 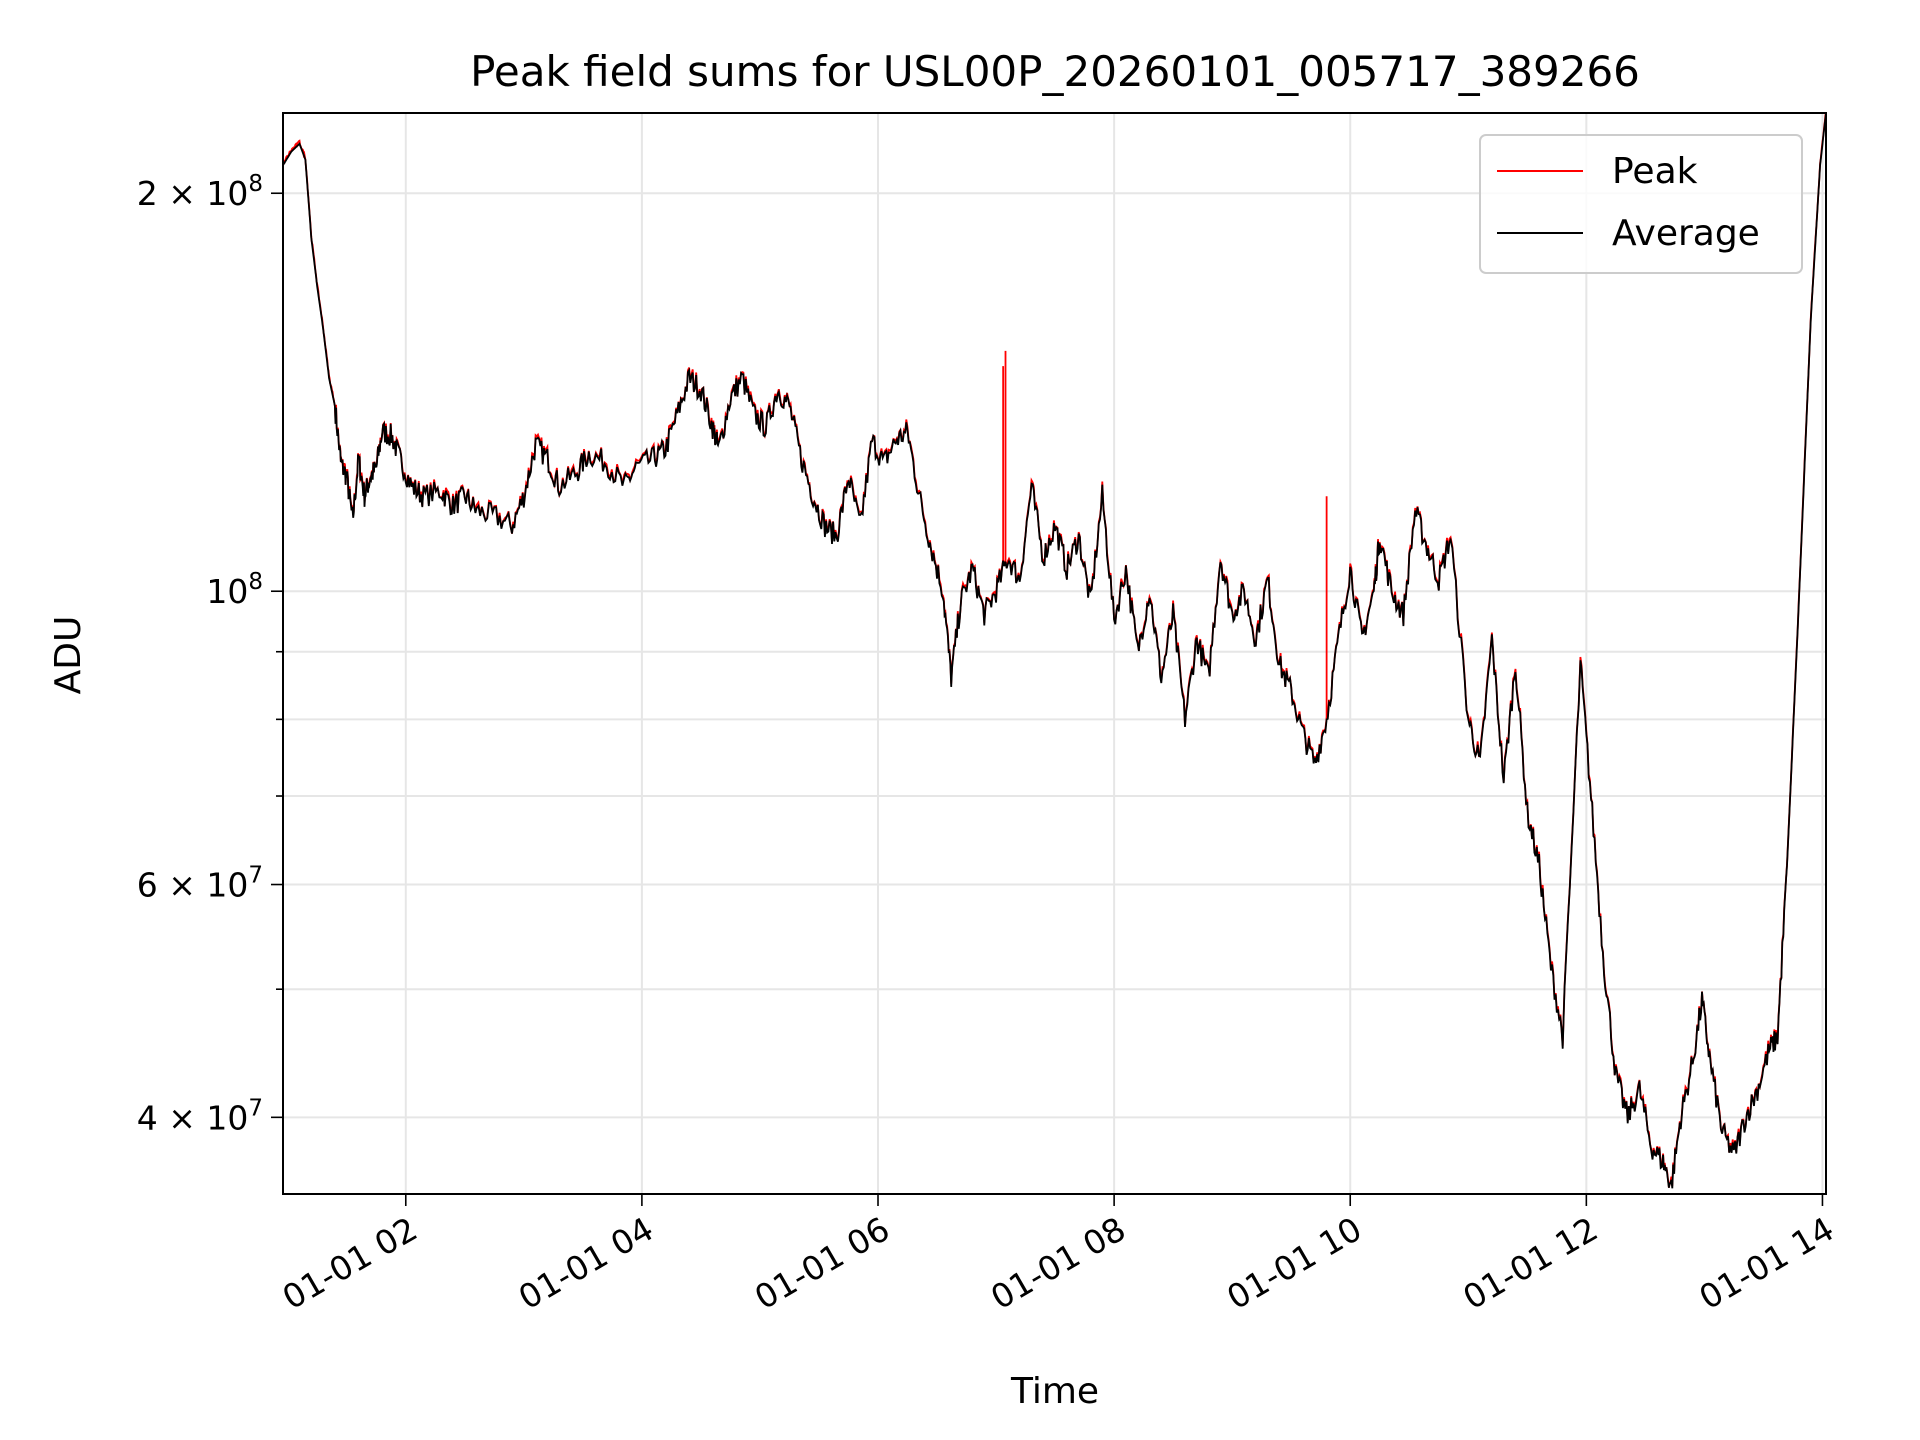 What do you see at coordinates (200, 1116) in the screenshot?
I see `y-tick-label: 4 × 107` at bounding box center [200, 1116].